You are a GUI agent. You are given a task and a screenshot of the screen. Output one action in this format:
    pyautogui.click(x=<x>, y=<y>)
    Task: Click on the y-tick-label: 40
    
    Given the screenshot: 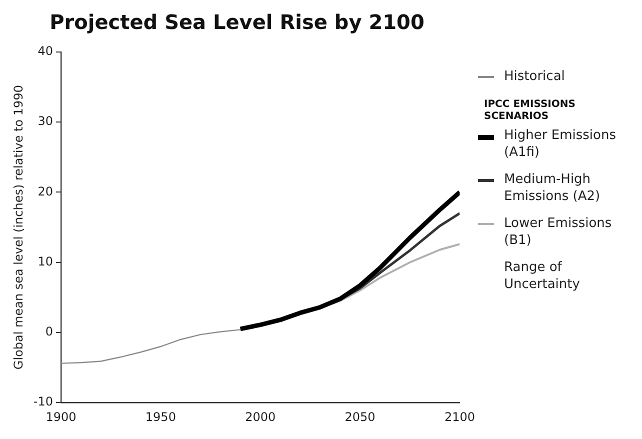 What is the action you would take?
    pyautogui.click(x=45, y=51)
    